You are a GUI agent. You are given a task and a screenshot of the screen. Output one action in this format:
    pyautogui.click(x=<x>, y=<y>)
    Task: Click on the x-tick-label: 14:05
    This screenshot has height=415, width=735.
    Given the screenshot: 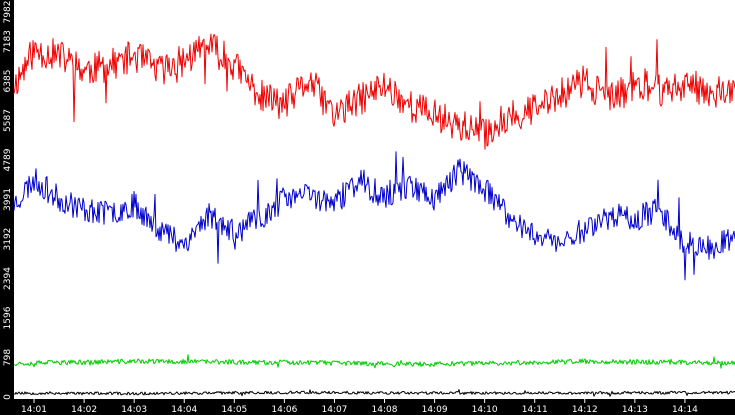 What is the action you would take?
    pyautogui.click(x=234, y=410)
    